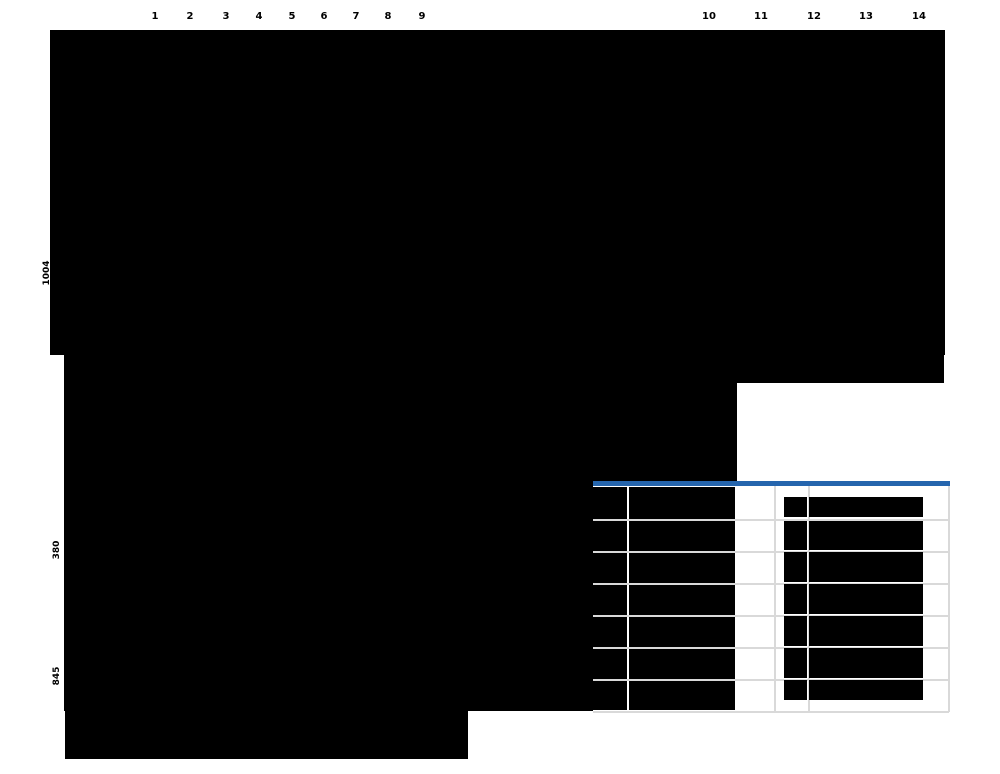 The height and width of the screenshot is (774, 1000). Describe the element at coordinates (814, 16) in the screenshot. I see `lane-label-12: 12` at that location.